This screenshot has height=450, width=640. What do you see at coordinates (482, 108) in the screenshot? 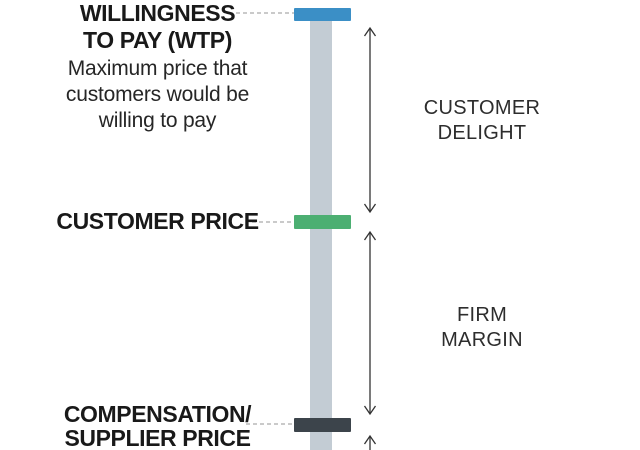
I see `customer-delight-label-line1: CUSTOMER` at bounding box center [482, 108].